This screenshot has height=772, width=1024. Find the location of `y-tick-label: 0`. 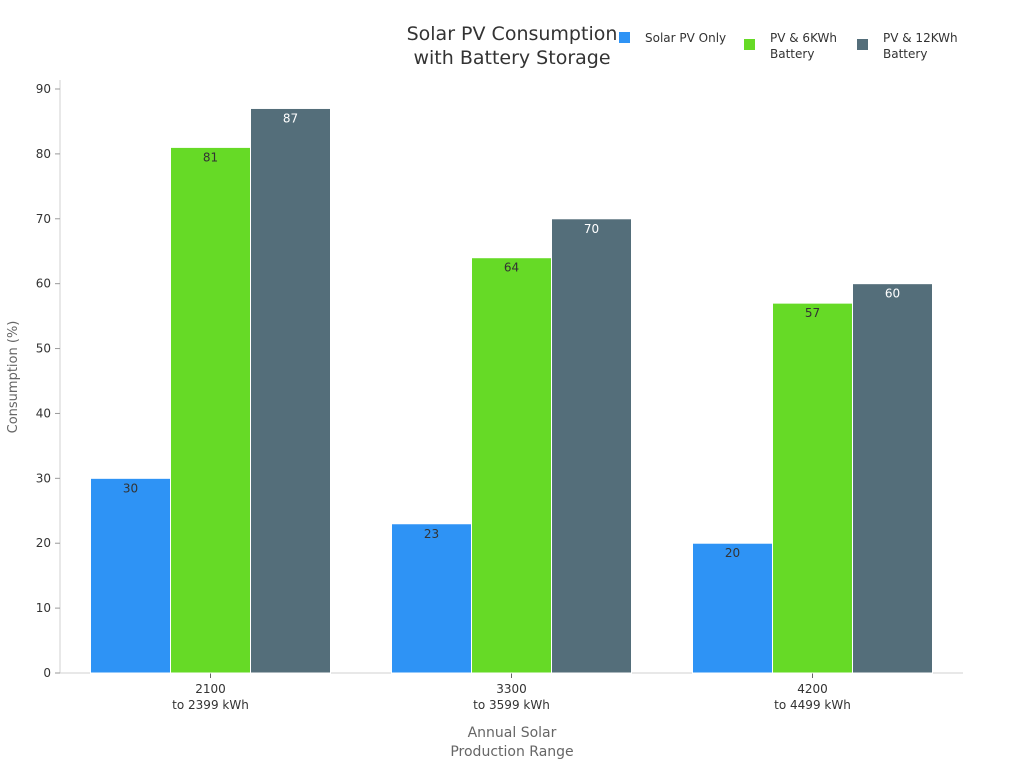

y-tick-label: 0 is located at coordinates (47, 673).